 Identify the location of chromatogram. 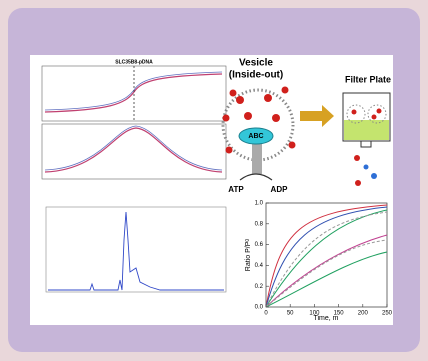
(136, 249).